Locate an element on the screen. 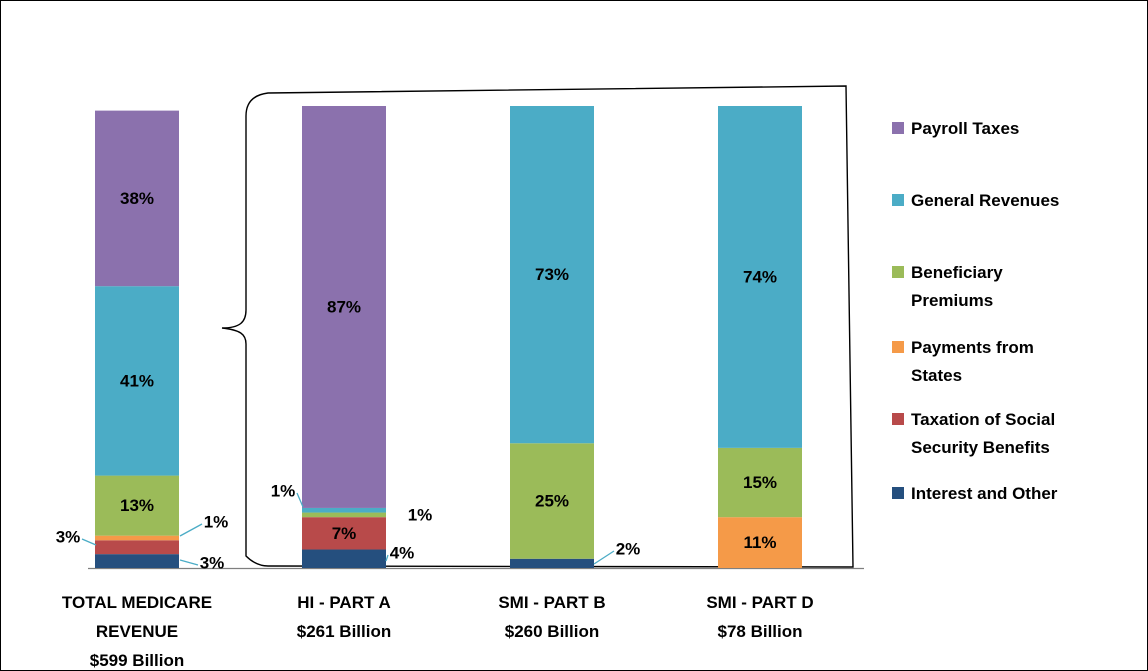 This screenshot has width=1148, height=671. legend-label-payments-from-states-0: Payments from is located at coordinates (972, 347).